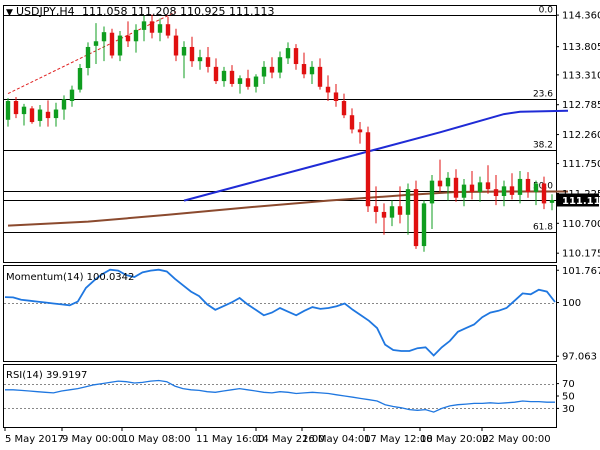 The image size is (600, 450). Describe the element at coordinates (70, 277) in the screenshot. I see `momentum-title: Momentum(14) 100.0342` at that location.